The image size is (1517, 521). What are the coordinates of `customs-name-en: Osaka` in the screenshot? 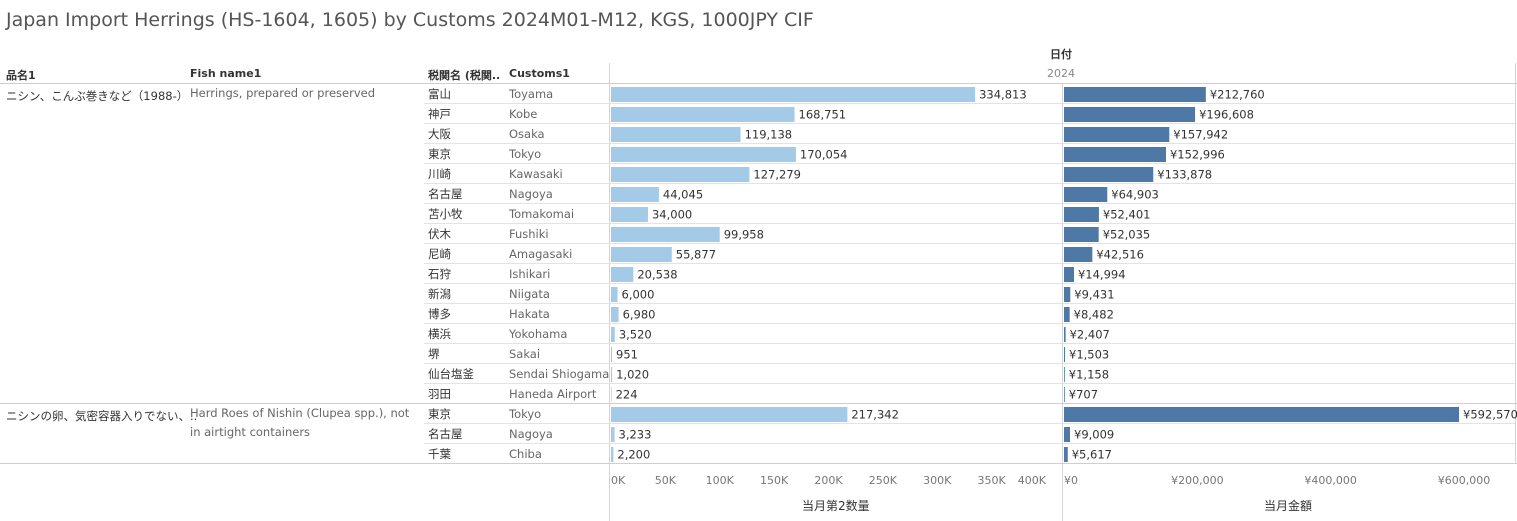 It's located at (527, 134).